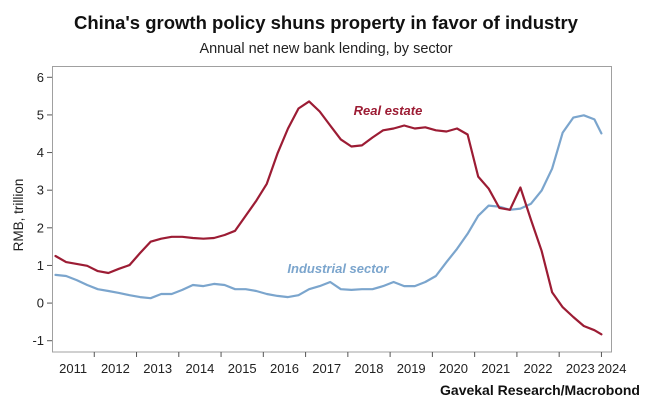 This screenshot has height=409, width=650. Describe the element at coordinates (612, 368) in the screenshot. I see `x-tick-label-2024: 2024` at that location.